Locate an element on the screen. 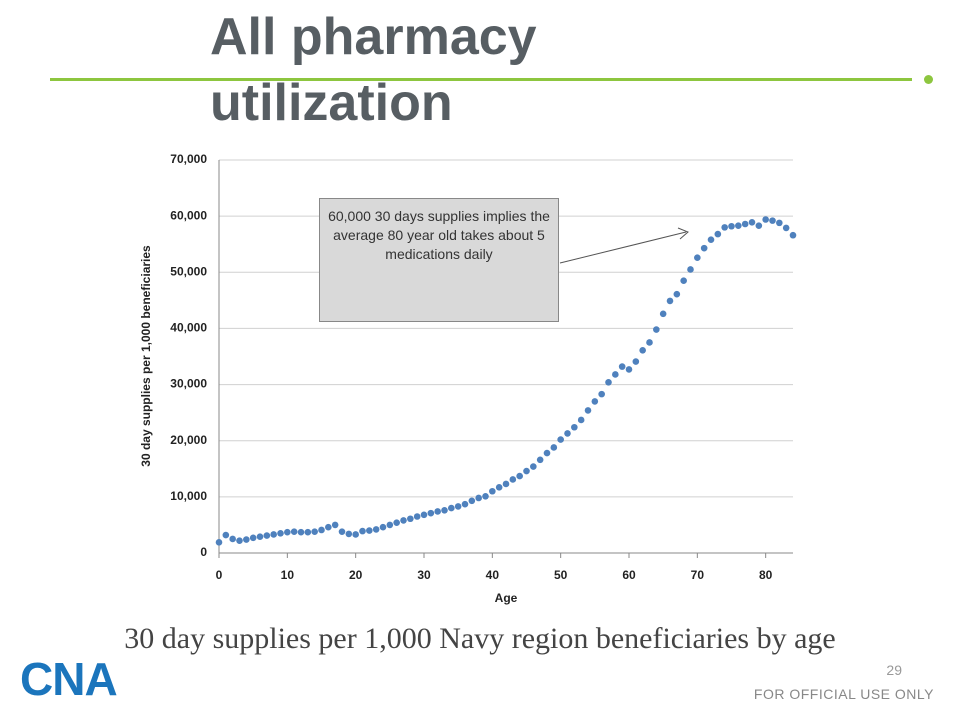 The width and height of the screenshot is (960, 720). y-tick-label: 60,000 is located at coordinates (188, 215).